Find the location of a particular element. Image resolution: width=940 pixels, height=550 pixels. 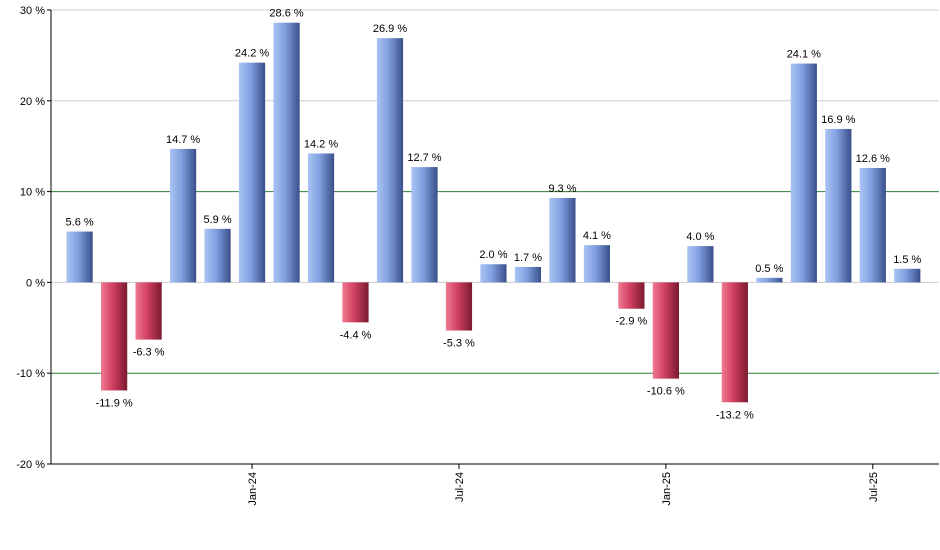

data-label-17: -10.6 % is located at coordinates (666, 392).